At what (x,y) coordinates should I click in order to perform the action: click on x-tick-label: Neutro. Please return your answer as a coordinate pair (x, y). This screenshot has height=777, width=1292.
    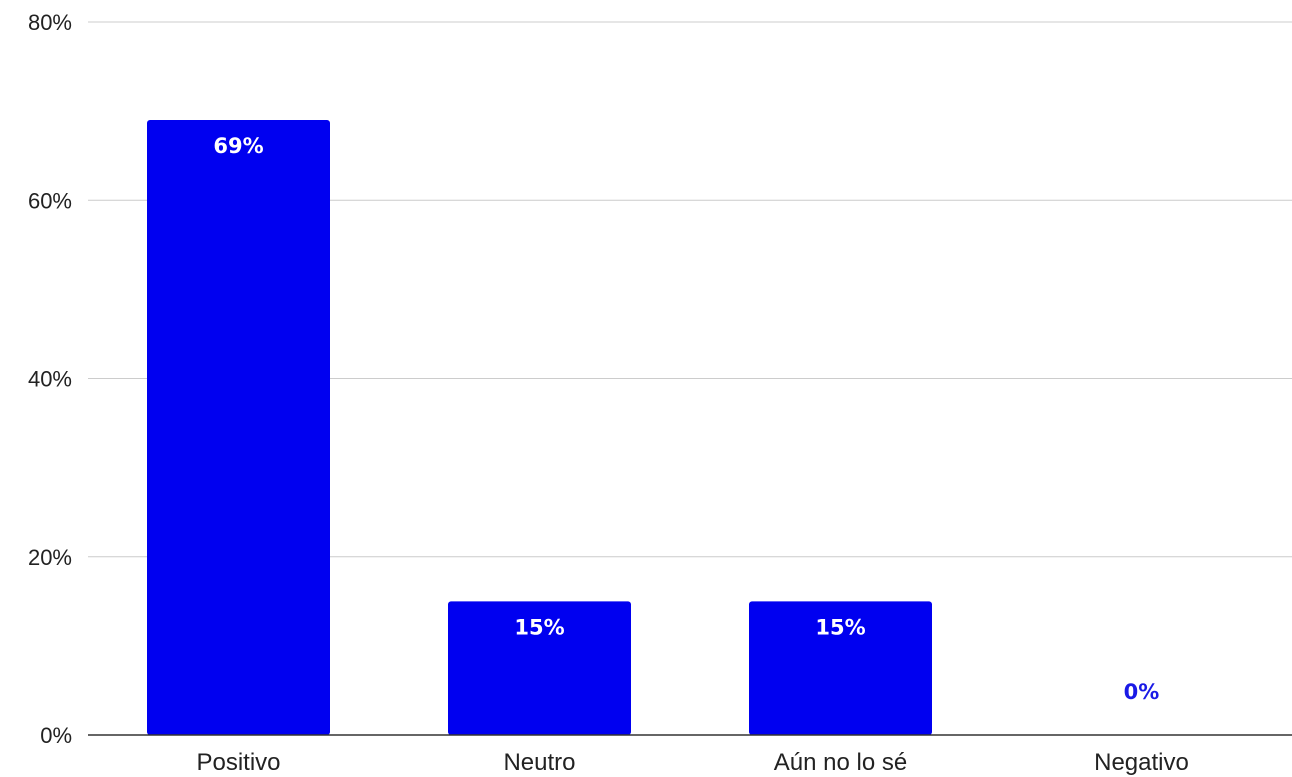
    Looking at the image, I should click on (539, 762).